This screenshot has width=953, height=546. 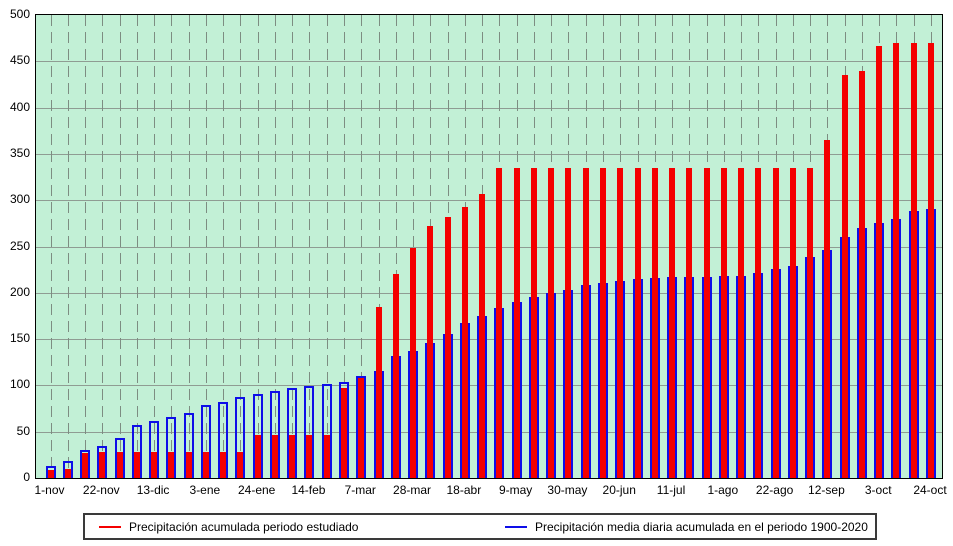 What do you see at coordinates (671, 490) in the screenshot?
I see `x-axis-tick-label: 11-jul` at bounding box center [671, 490].